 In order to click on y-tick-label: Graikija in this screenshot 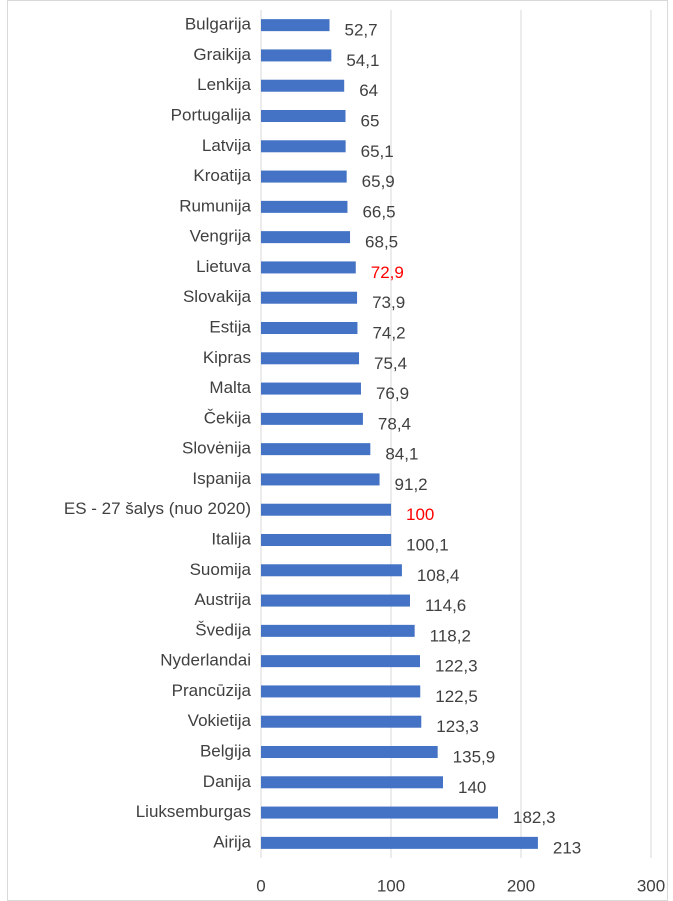, I will do `click(222, 54)`.